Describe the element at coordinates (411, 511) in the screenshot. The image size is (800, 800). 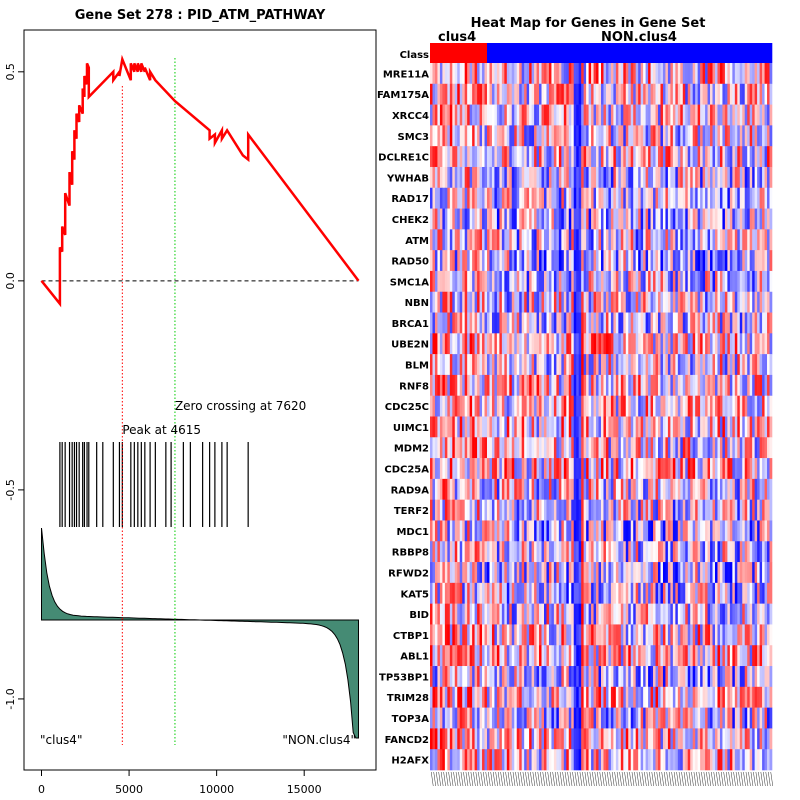
I see `gene-label: TERF2` at that location.